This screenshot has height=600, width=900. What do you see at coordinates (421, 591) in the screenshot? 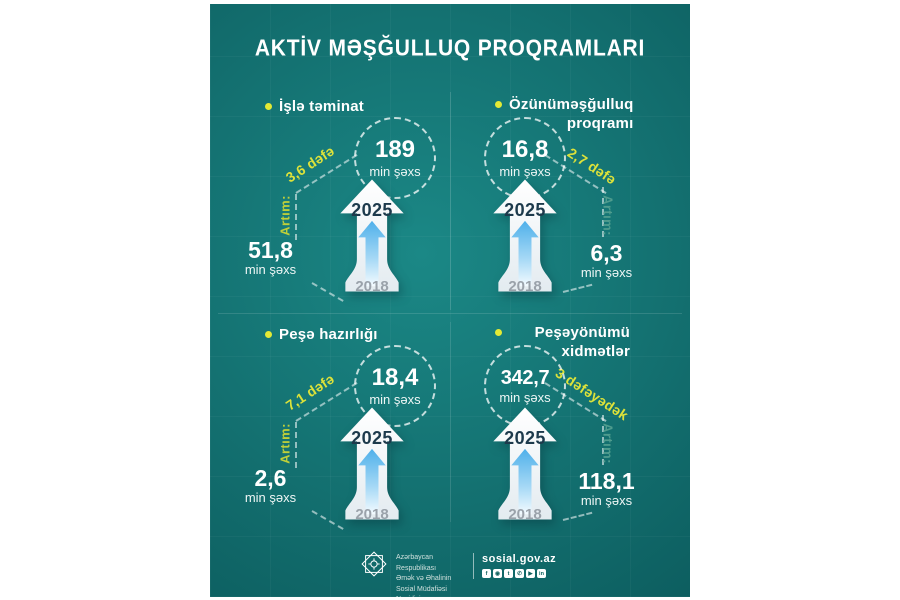
I see `ministry-line: Sosial Müdafiəsi Nazirliyi` at bounding box center [421, 591].